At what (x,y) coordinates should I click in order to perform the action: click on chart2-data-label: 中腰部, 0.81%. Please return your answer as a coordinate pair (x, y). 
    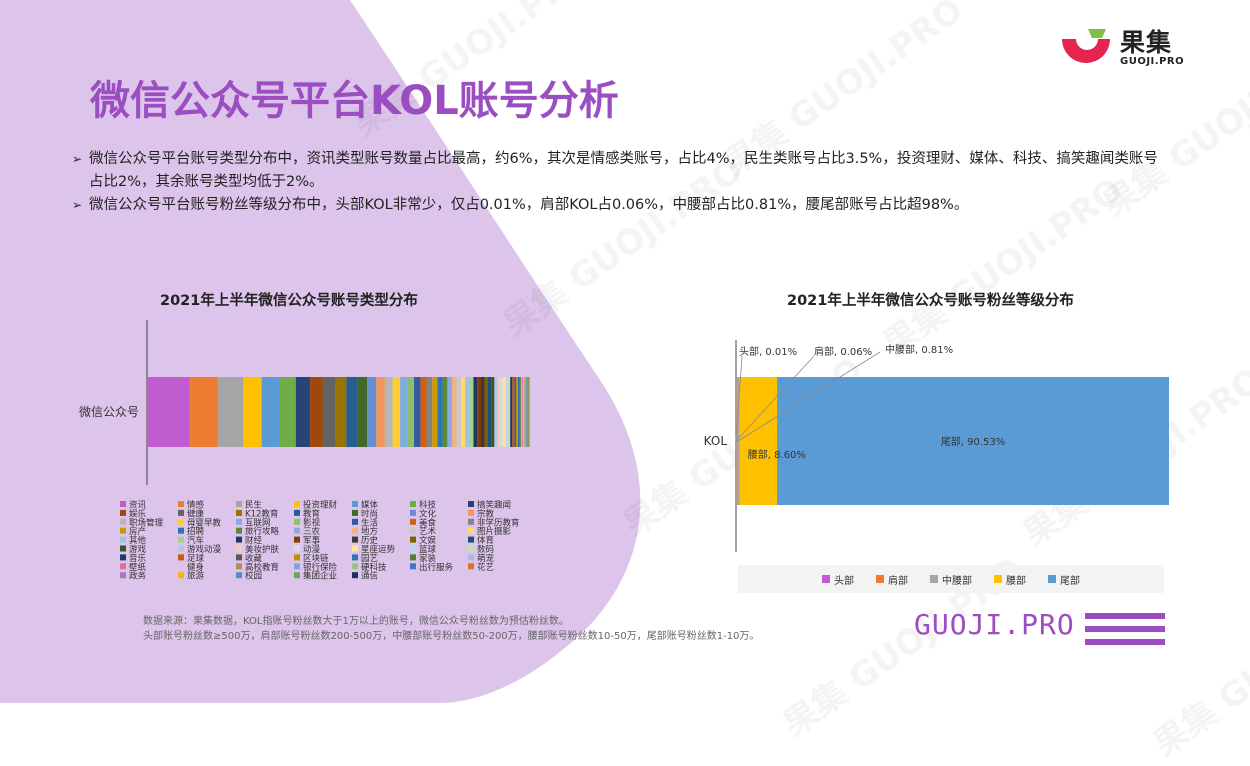
    Looking at the image, I should click on (919, 349).